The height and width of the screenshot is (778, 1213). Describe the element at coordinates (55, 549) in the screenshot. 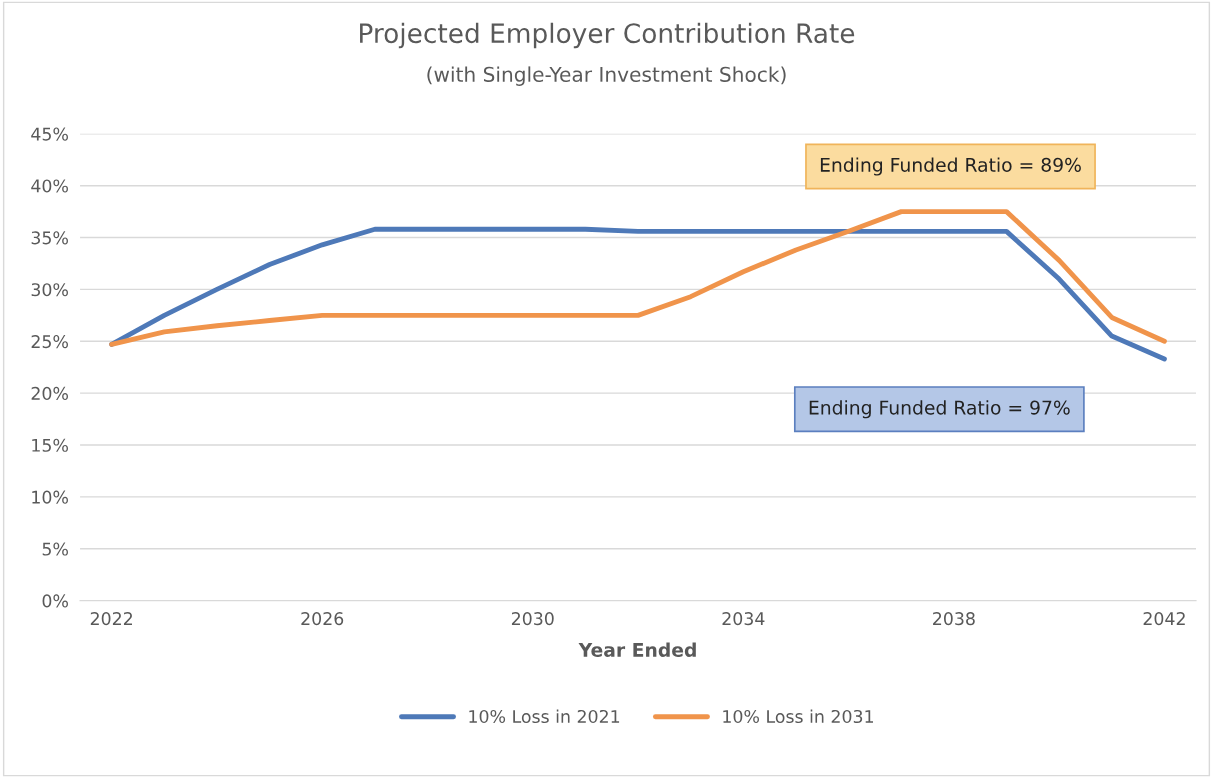

I see `y-tick-label: 5%` at that location.